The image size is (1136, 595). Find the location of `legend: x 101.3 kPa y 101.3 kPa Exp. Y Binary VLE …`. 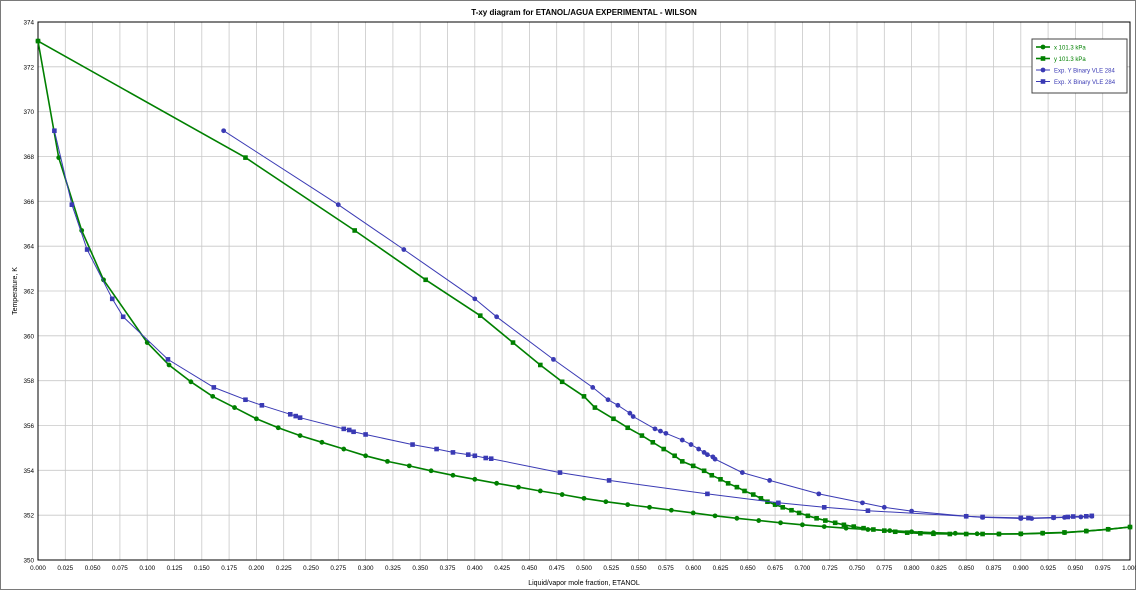

legend: x 101.3 kPa y 101.3 kPa Exp. Y Binary VLE … is located at coordinates (1079, 66).